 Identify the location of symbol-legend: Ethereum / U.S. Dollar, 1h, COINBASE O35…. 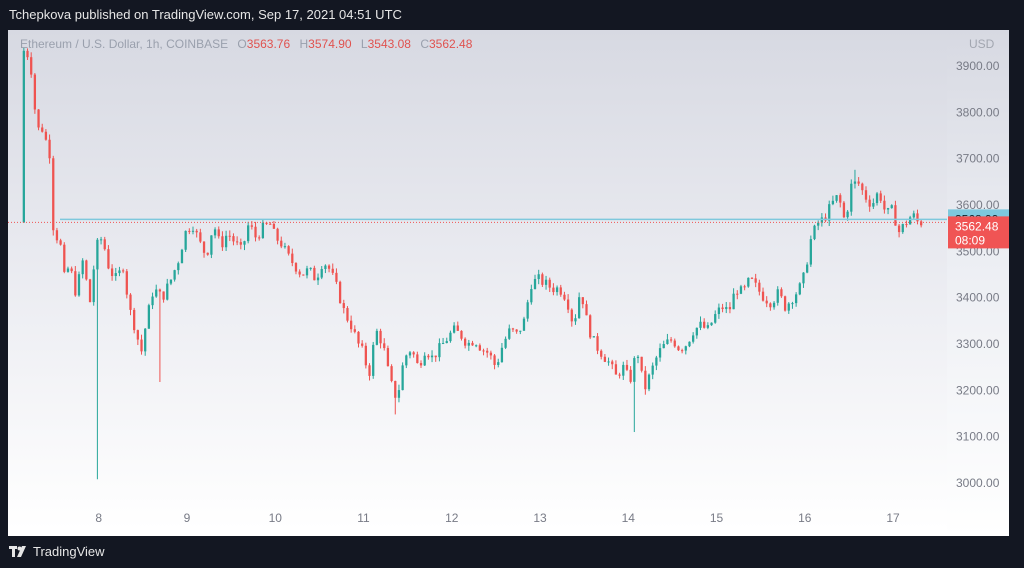
(246, 44).